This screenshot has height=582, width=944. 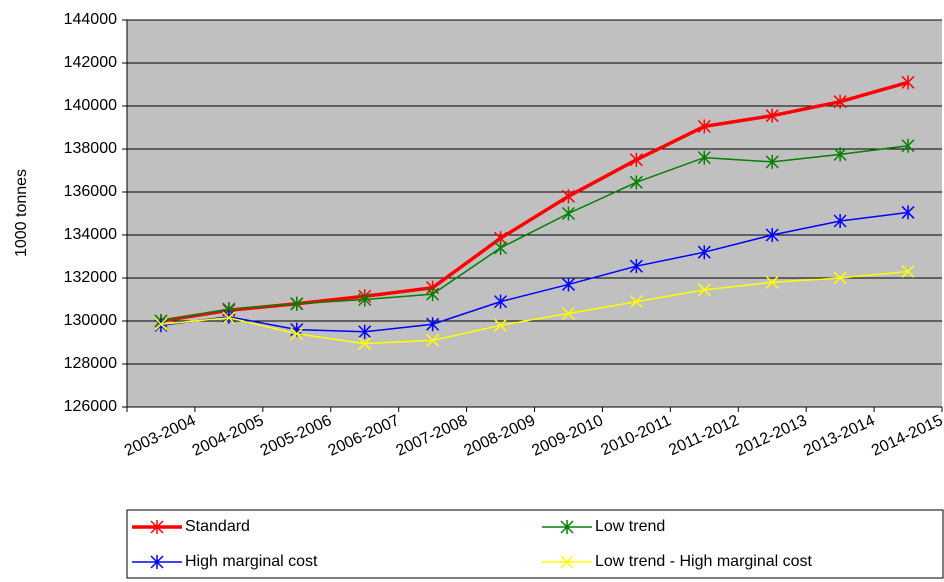 I want to click on y-tick-label: 142000, so click(x=90, y=62).